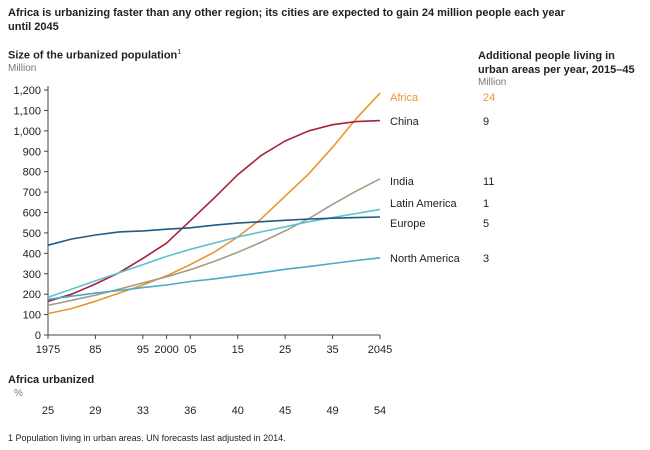  Describe the element at coordinates (380, 350) in the screenshot. I see `x-tick-label: 2045` at that location.